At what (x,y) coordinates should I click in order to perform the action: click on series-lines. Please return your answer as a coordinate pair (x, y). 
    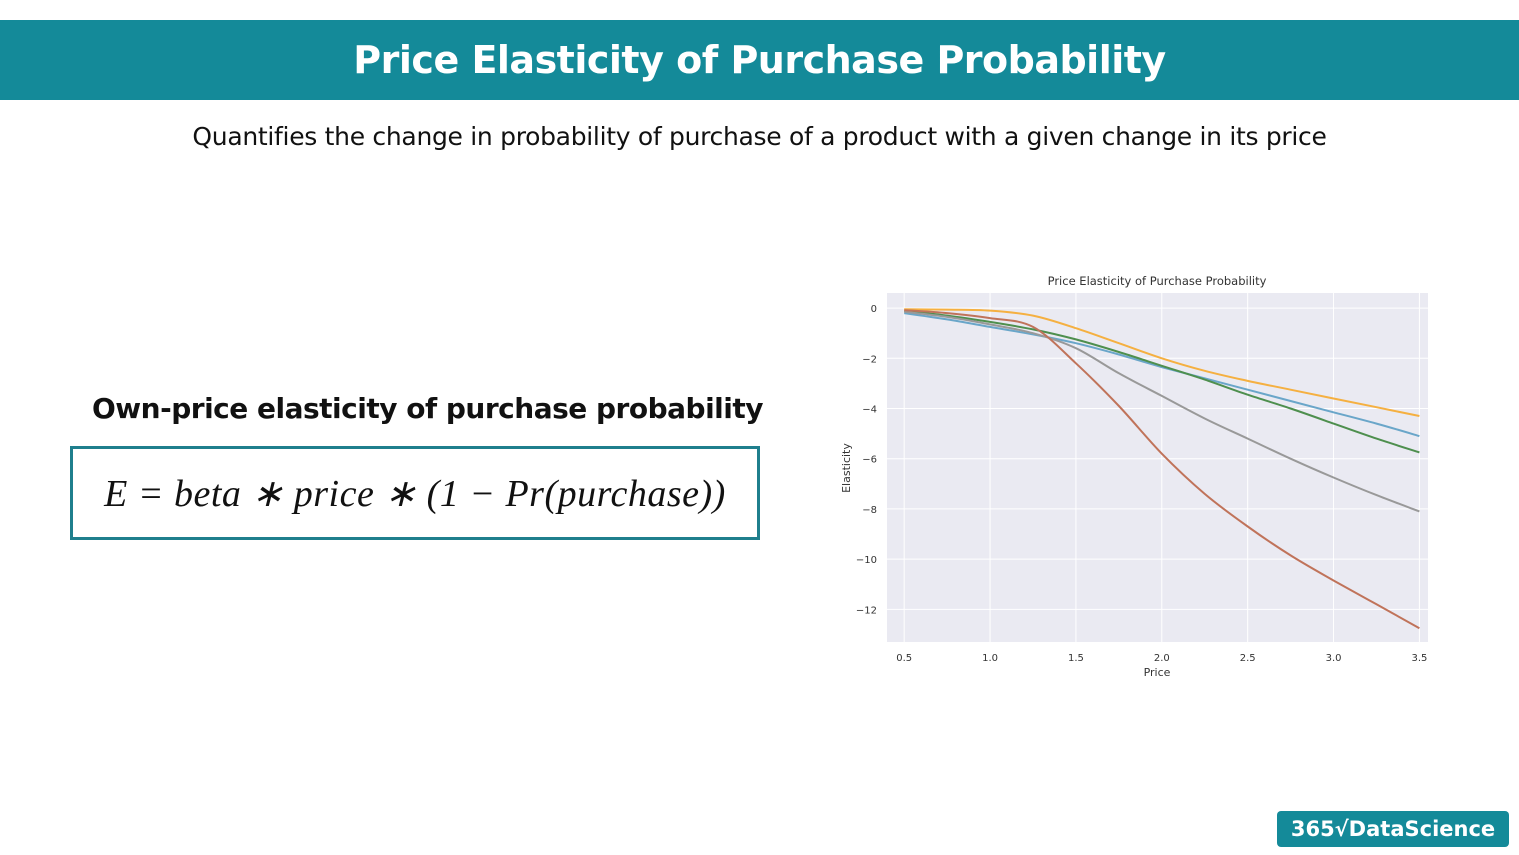
    Looking at the image, I should click on (1162, 469).